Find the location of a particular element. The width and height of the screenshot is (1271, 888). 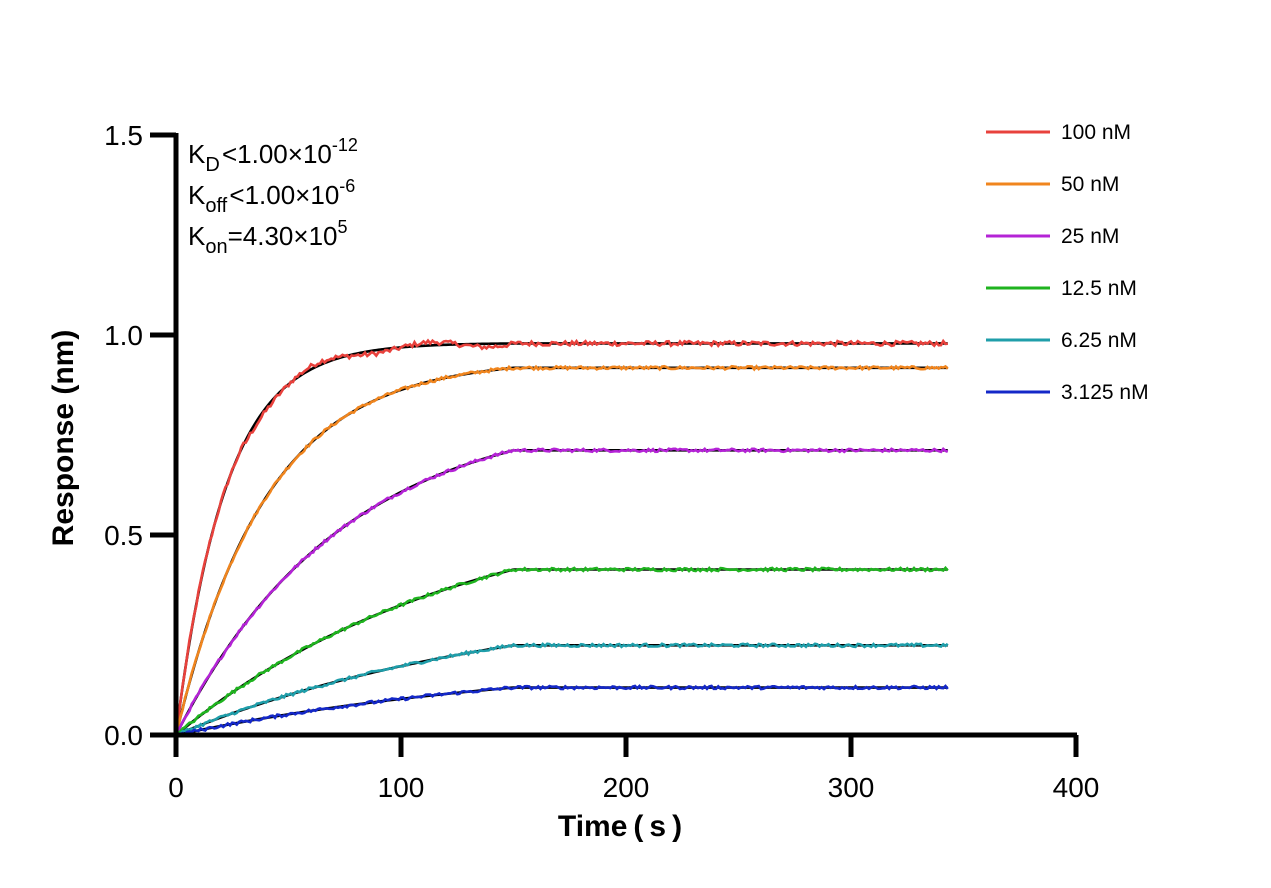

kinetic-constant-D: KD <1.00×10-12 is located at coordinates (273, 155).